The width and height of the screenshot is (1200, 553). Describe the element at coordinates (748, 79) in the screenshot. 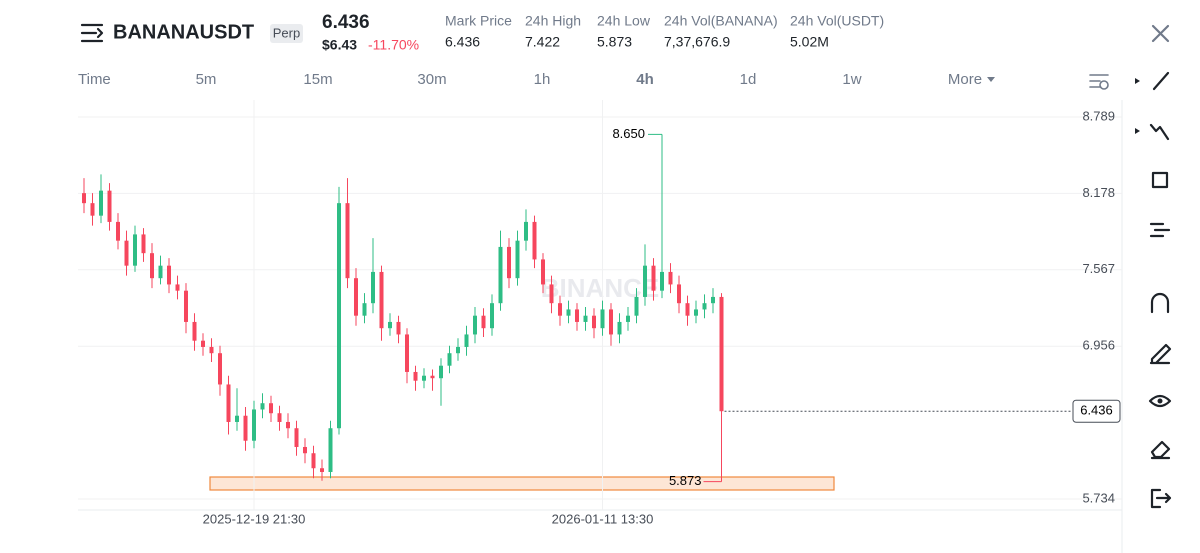

I see `interval: 1d` at that location.